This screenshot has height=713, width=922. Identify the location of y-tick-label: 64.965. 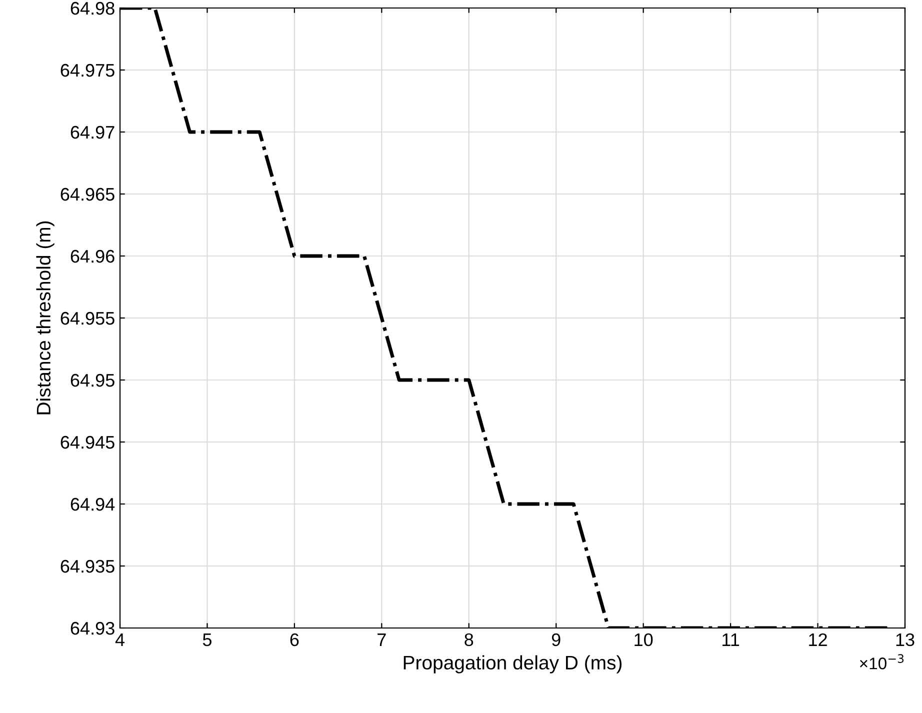
(87, 194).